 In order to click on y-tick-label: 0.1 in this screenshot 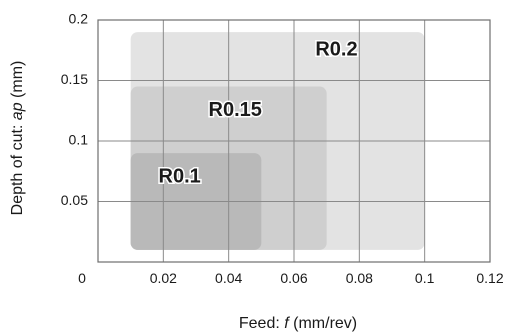, I will do `click(79, 140)`.